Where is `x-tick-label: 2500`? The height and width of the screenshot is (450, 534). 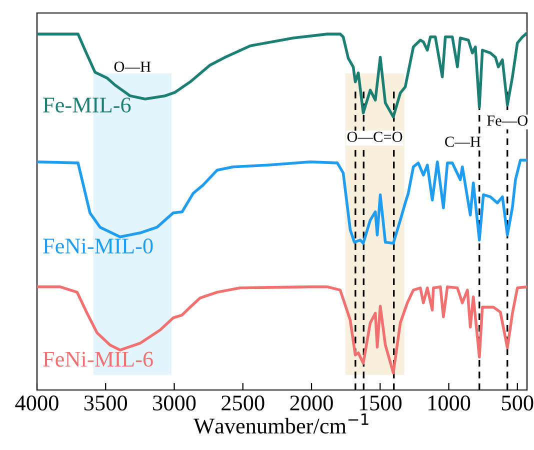
x-tick-label: 2500 is located at coordinates (243, 403).